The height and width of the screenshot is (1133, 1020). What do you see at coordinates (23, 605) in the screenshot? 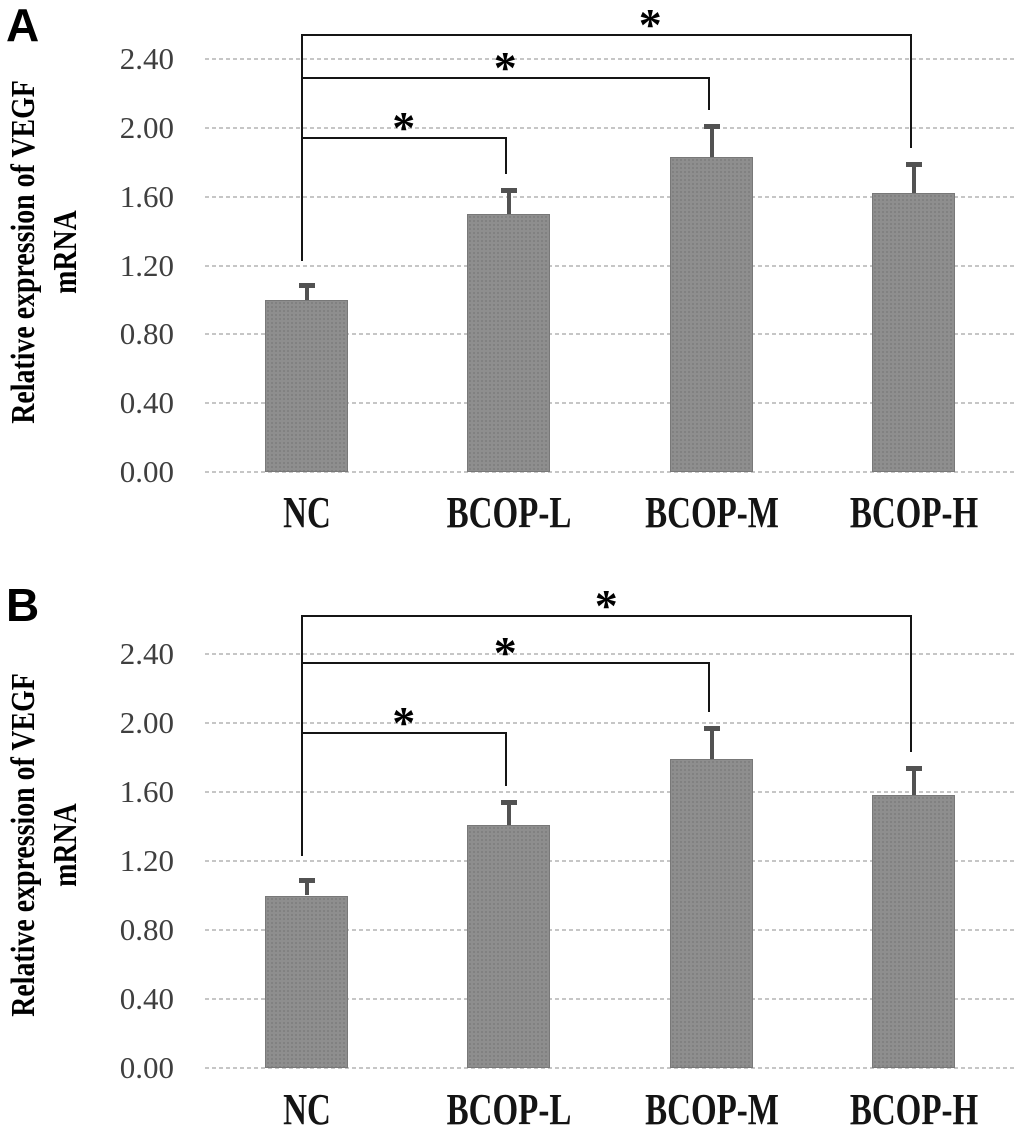
I see `panel-b-letter: B` at bounding box center [23, 605].